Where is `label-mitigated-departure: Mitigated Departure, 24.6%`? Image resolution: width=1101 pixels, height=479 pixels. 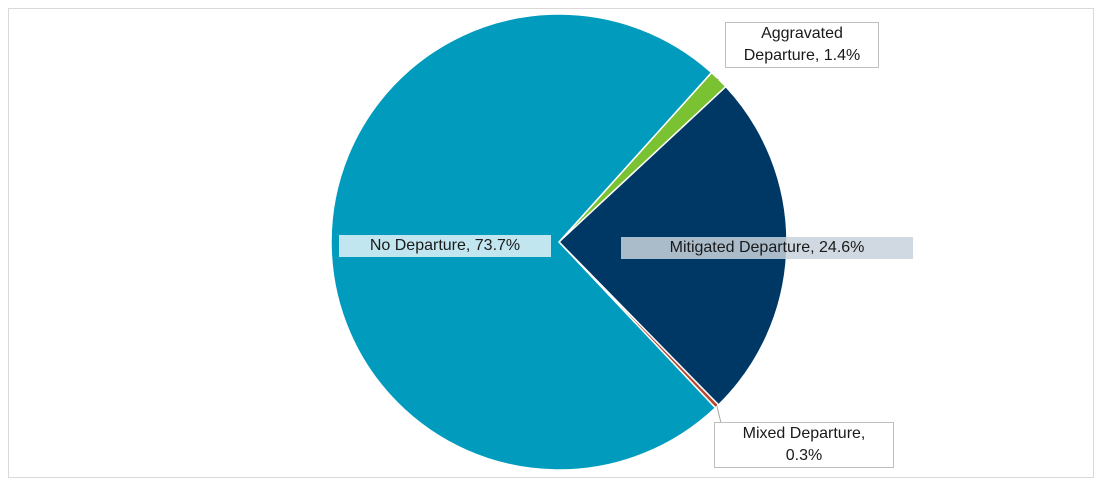 label-mitigated-departure: Mitigated Departure, 24.6% is located at coordinates (767, 248).